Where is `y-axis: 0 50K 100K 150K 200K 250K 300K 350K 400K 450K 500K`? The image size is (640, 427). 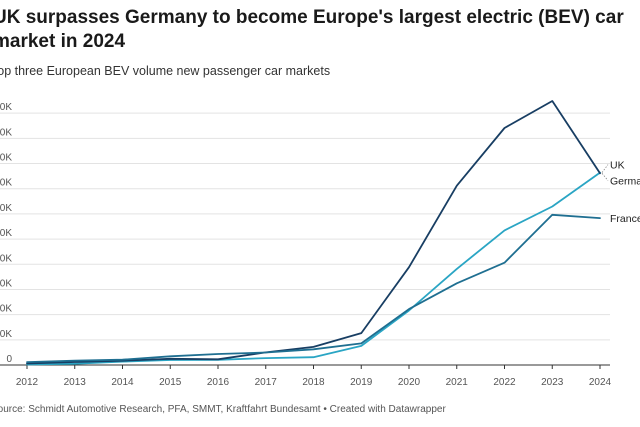 y-axis: 0 50K 100K 150K 200K 250K 300K 350K 400K 450K 500K is located at coordinates (6, 233).